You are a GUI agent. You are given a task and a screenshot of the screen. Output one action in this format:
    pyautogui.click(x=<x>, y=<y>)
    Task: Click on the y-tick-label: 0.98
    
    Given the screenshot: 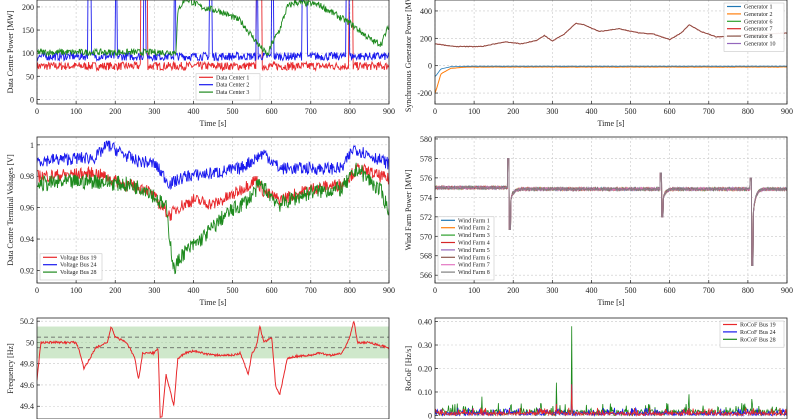 What is the action you would take?
    pyautogui.click(x=27, y=176)
    